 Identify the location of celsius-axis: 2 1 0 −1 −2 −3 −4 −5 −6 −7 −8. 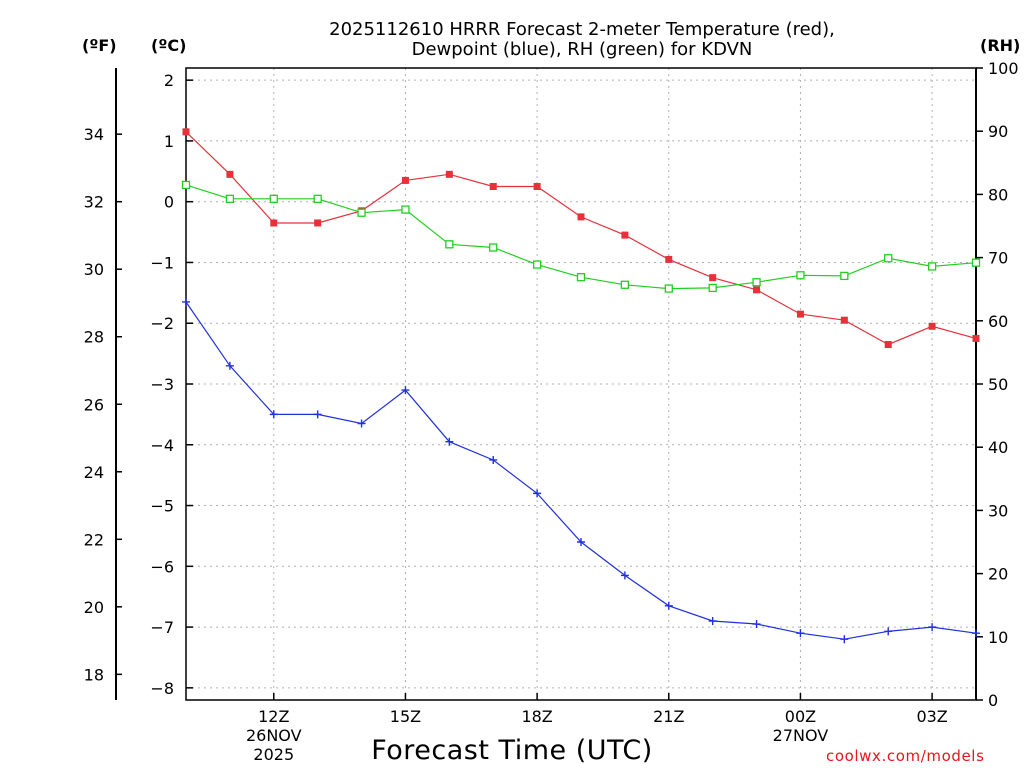
(171, 384).